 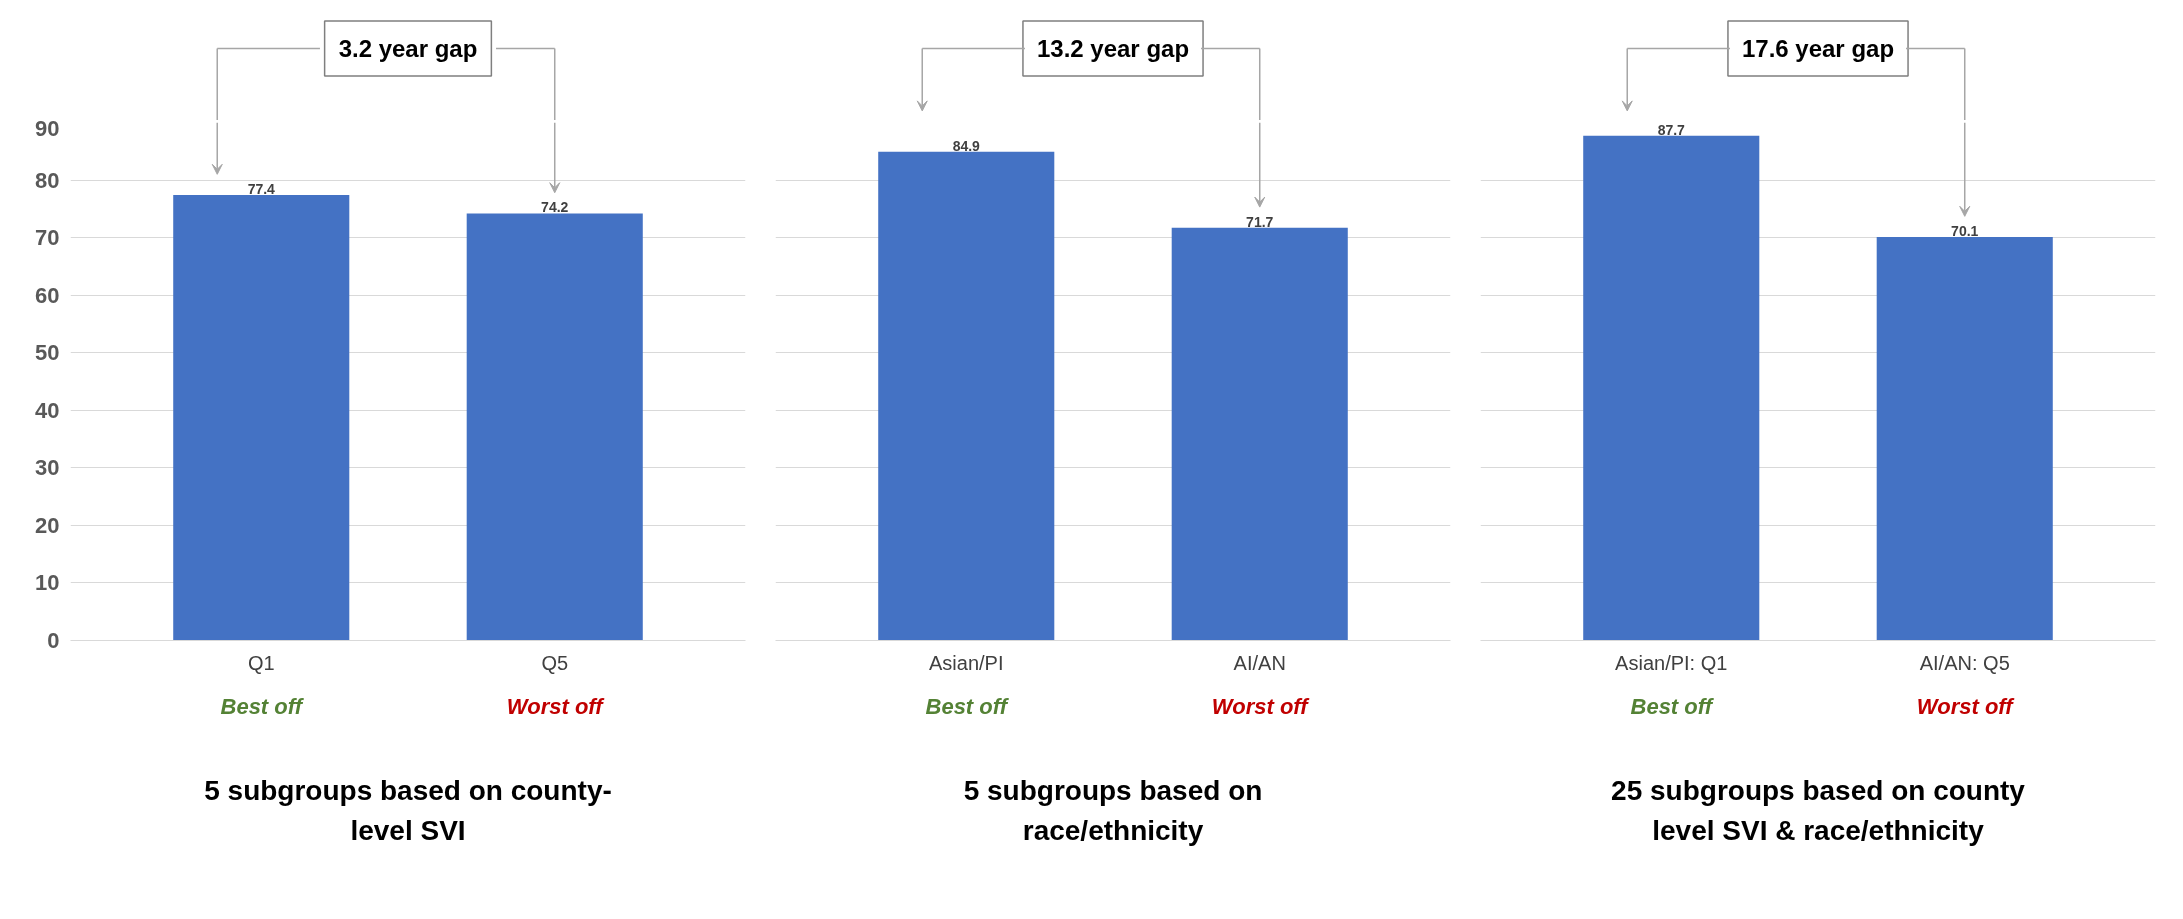 I want to click on y-tick-label: 50, so click(x=47, y=353).